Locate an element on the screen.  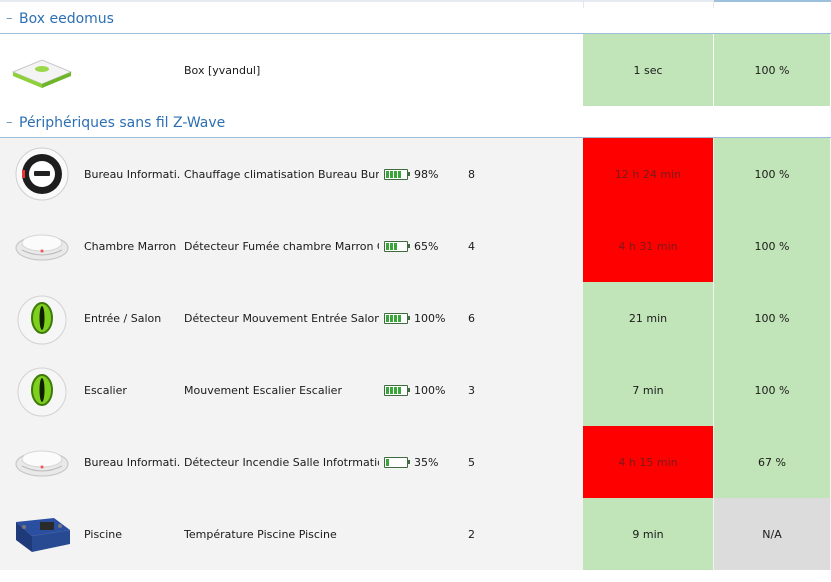
relay-module-icon is located at coordinates (42, 534).